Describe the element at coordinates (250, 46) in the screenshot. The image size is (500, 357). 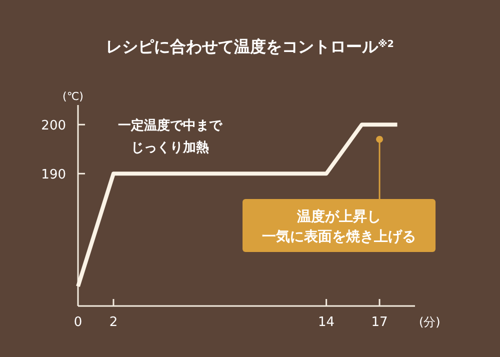
I see `chart-title: レシピに合わせて温度をコントロール$^{※2}$` at that location.